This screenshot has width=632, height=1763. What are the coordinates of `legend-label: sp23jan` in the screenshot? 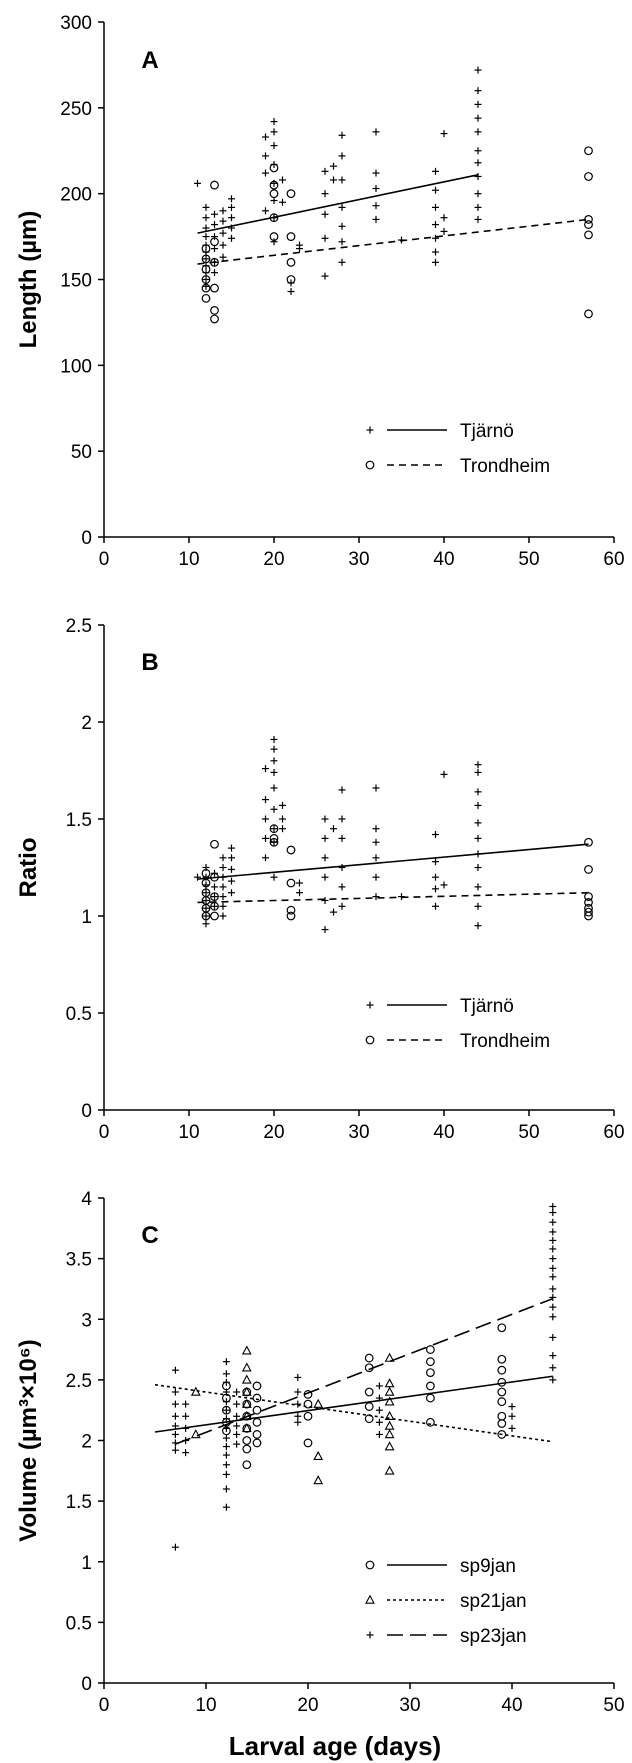 It's located at (493, 1636).